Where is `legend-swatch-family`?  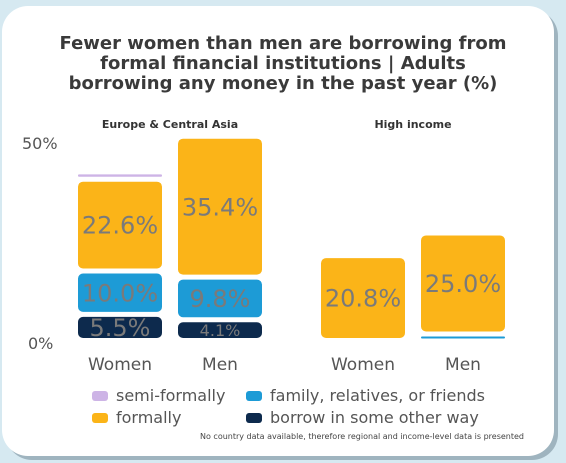
legend-swatch-family is located at coordinates (254, 395).